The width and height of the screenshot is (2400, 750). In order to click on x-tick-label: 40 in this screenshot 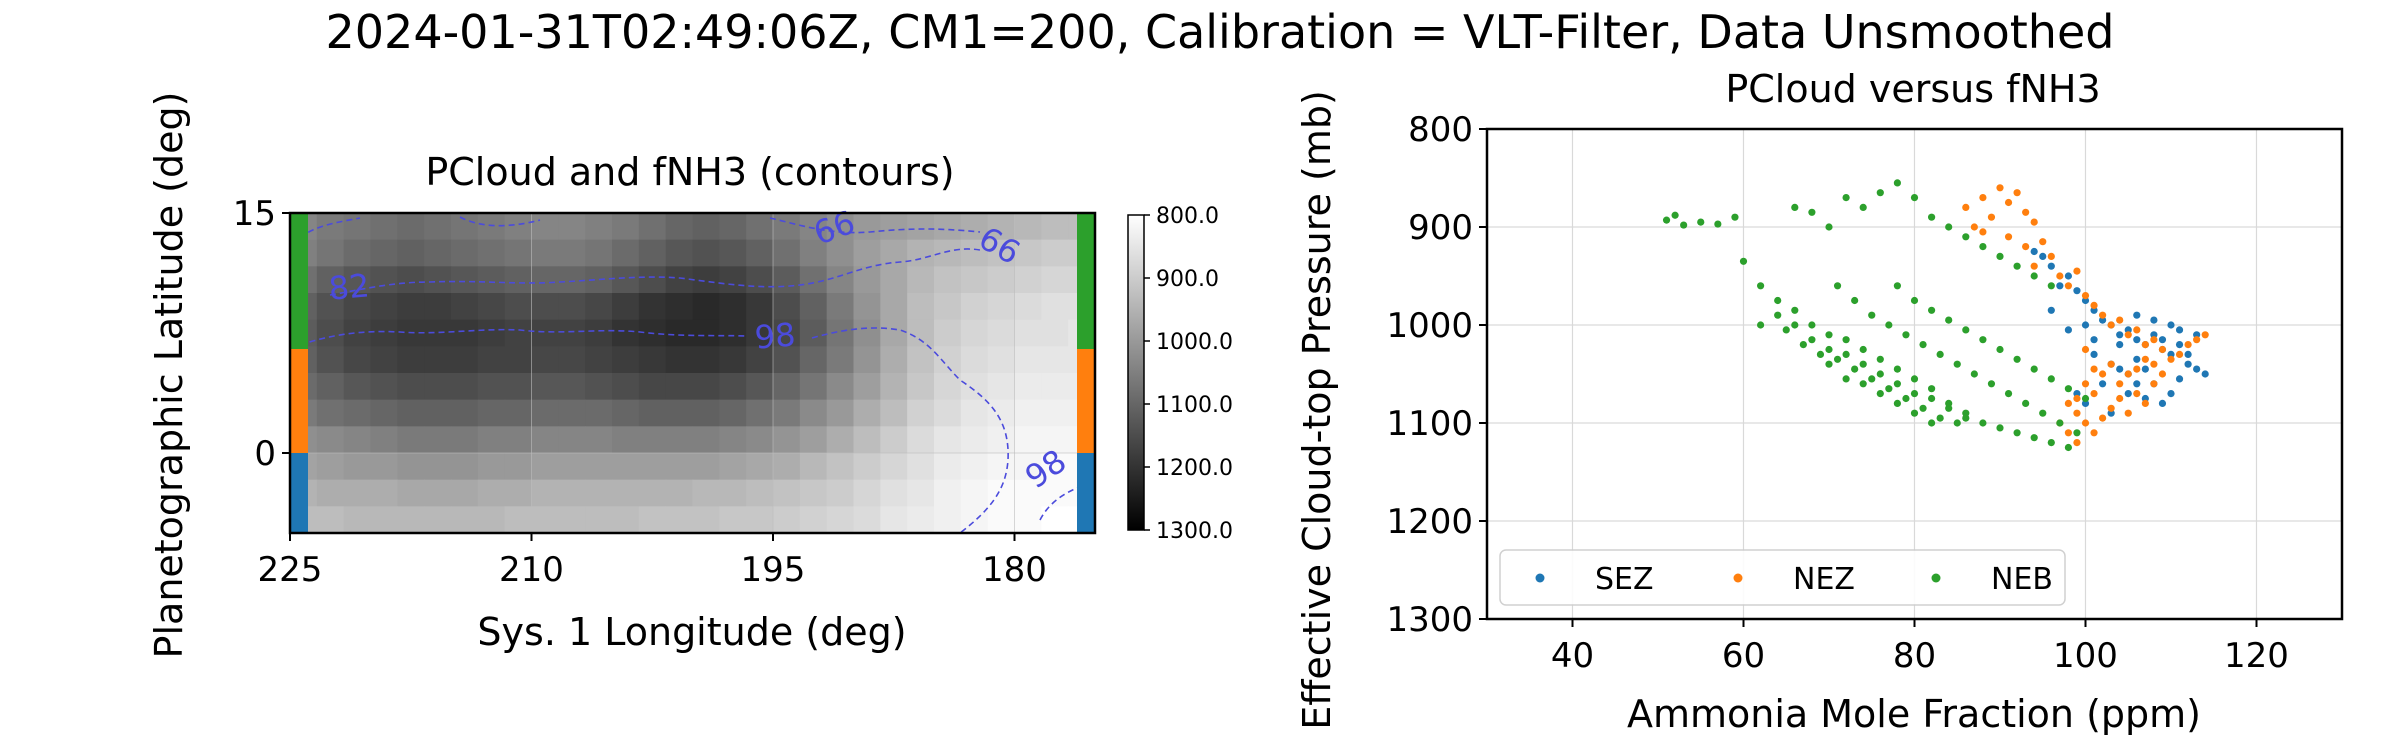, I will do `click(1572, 656)`.